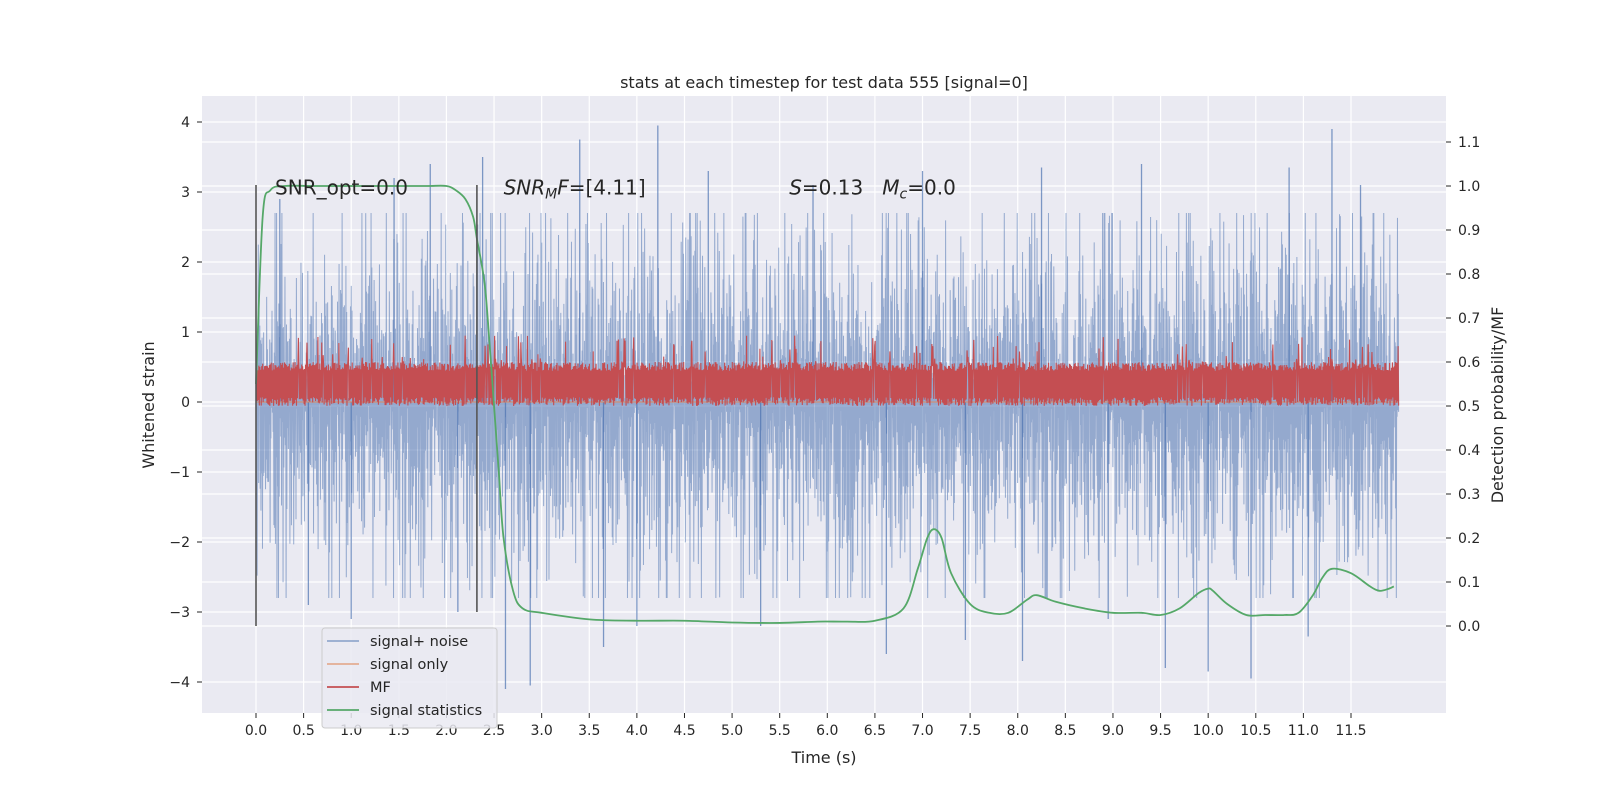 Image resolution: width=1600 pixels, height=800 pixels. Describe the element at coordinates (1469, 451) in the screenshot. I see `y2-tick-label: 0.4` at that location.